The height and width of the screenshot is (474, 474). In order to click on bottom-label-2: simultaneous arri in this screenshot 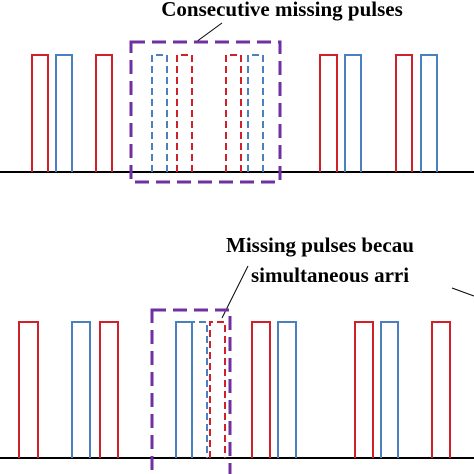, I will do `click(330, 275)`.